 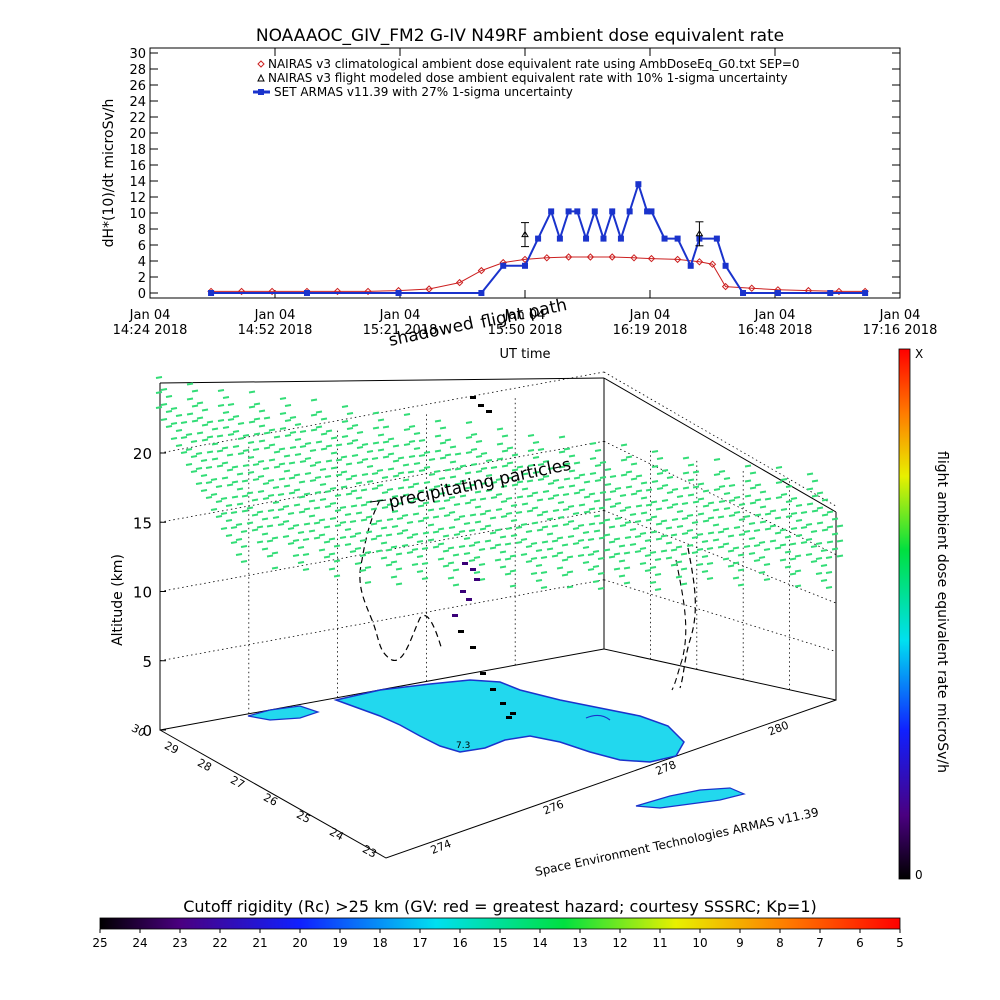 What do you see at coordinates (400, 330) in the screenshot?
I see `x-tick-time: 15:21 2018` at bounding box center [400, 330].